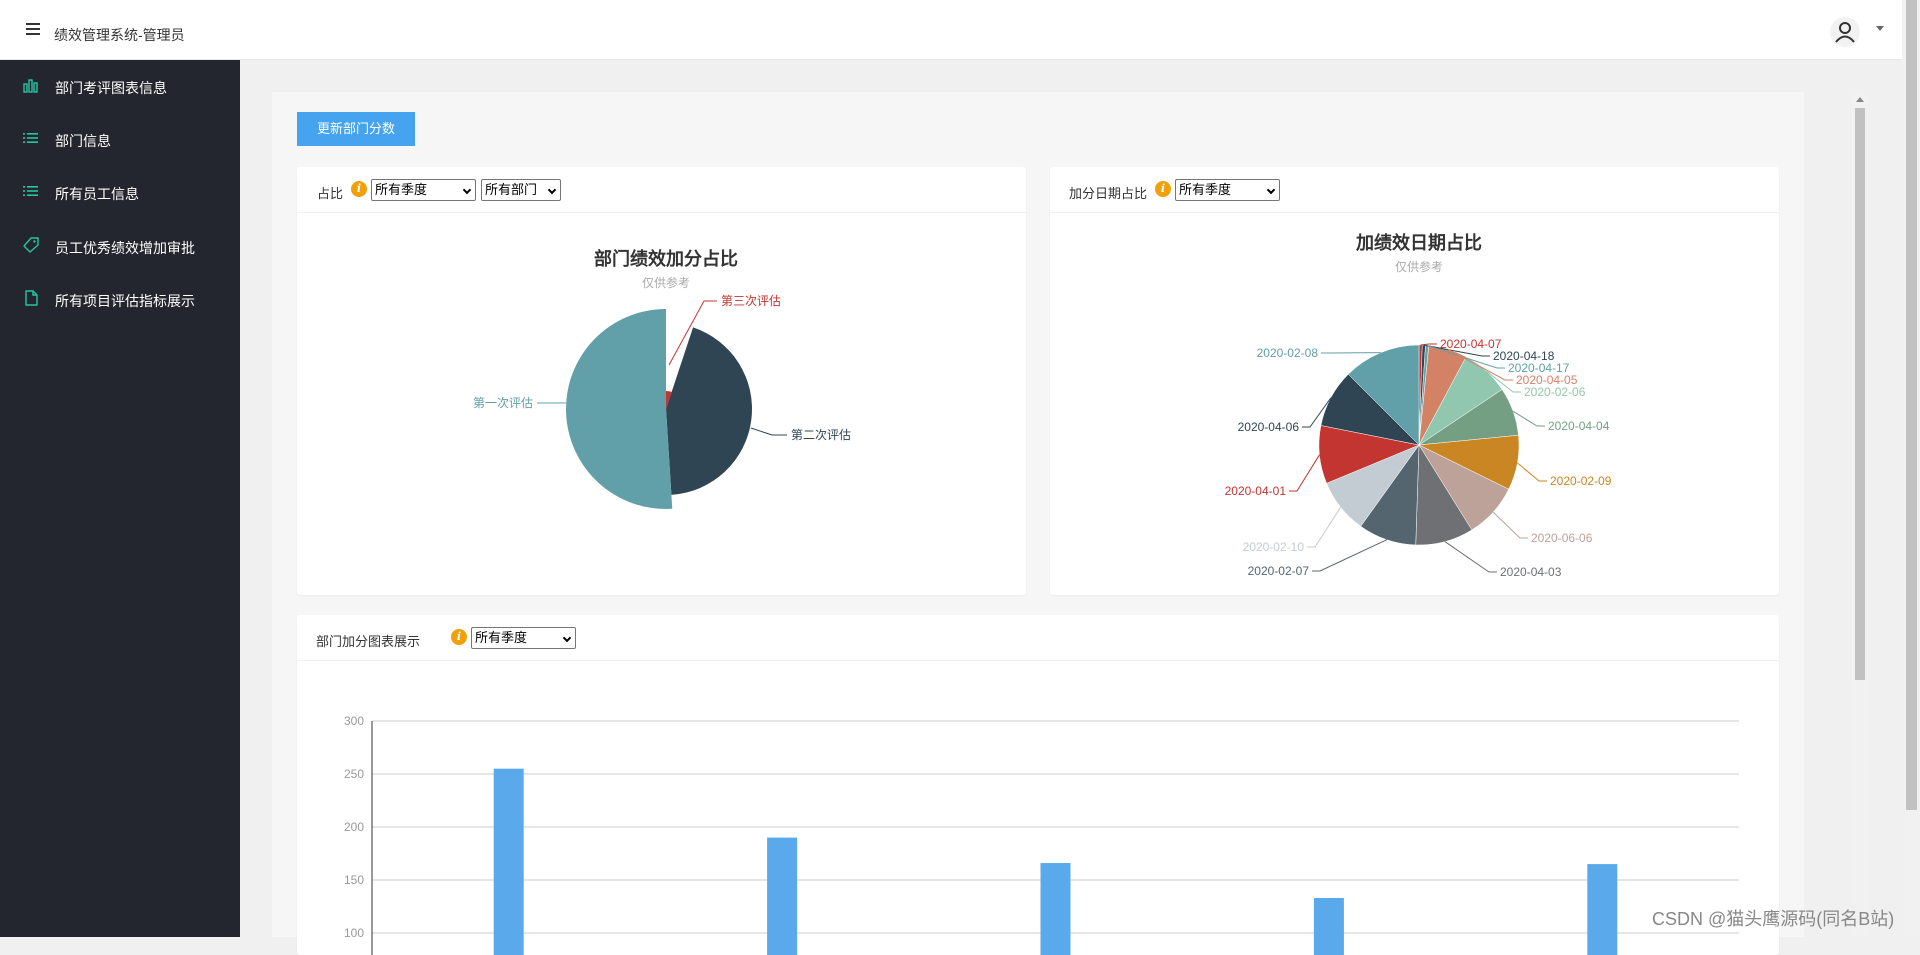 This screenshot has height=955, width=1920. What do you see at coordinates (1038, 638) in the screenshot?
I see `card-header: 部门加分图表展示 i 所有季度` at bounding box center [1038, 638].